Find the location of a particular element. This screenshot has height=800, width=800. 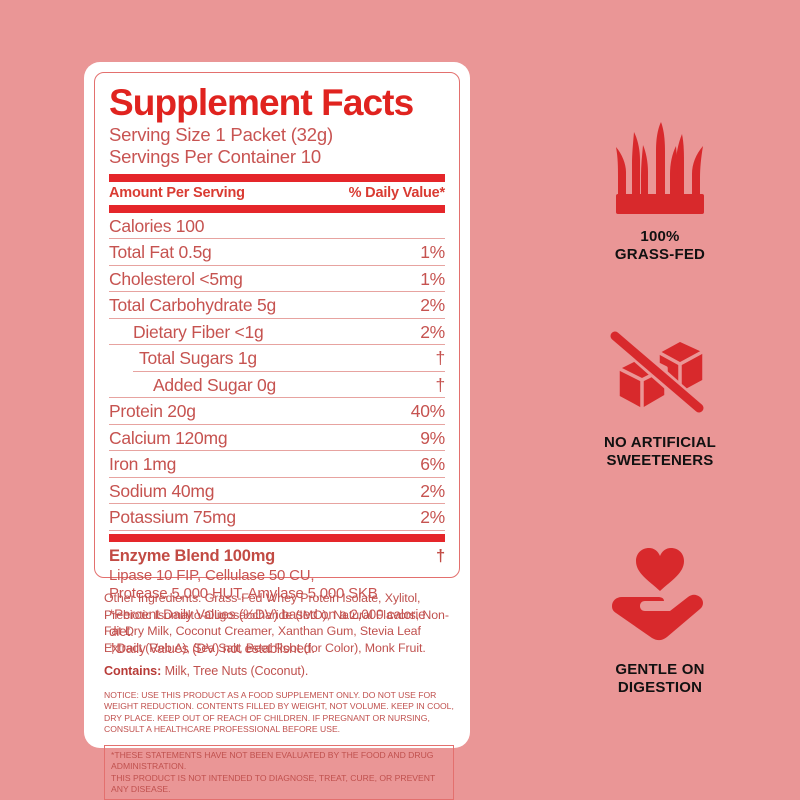

nutrient-name: Dietary Fiber <1g is located at coordinates (198, 331).